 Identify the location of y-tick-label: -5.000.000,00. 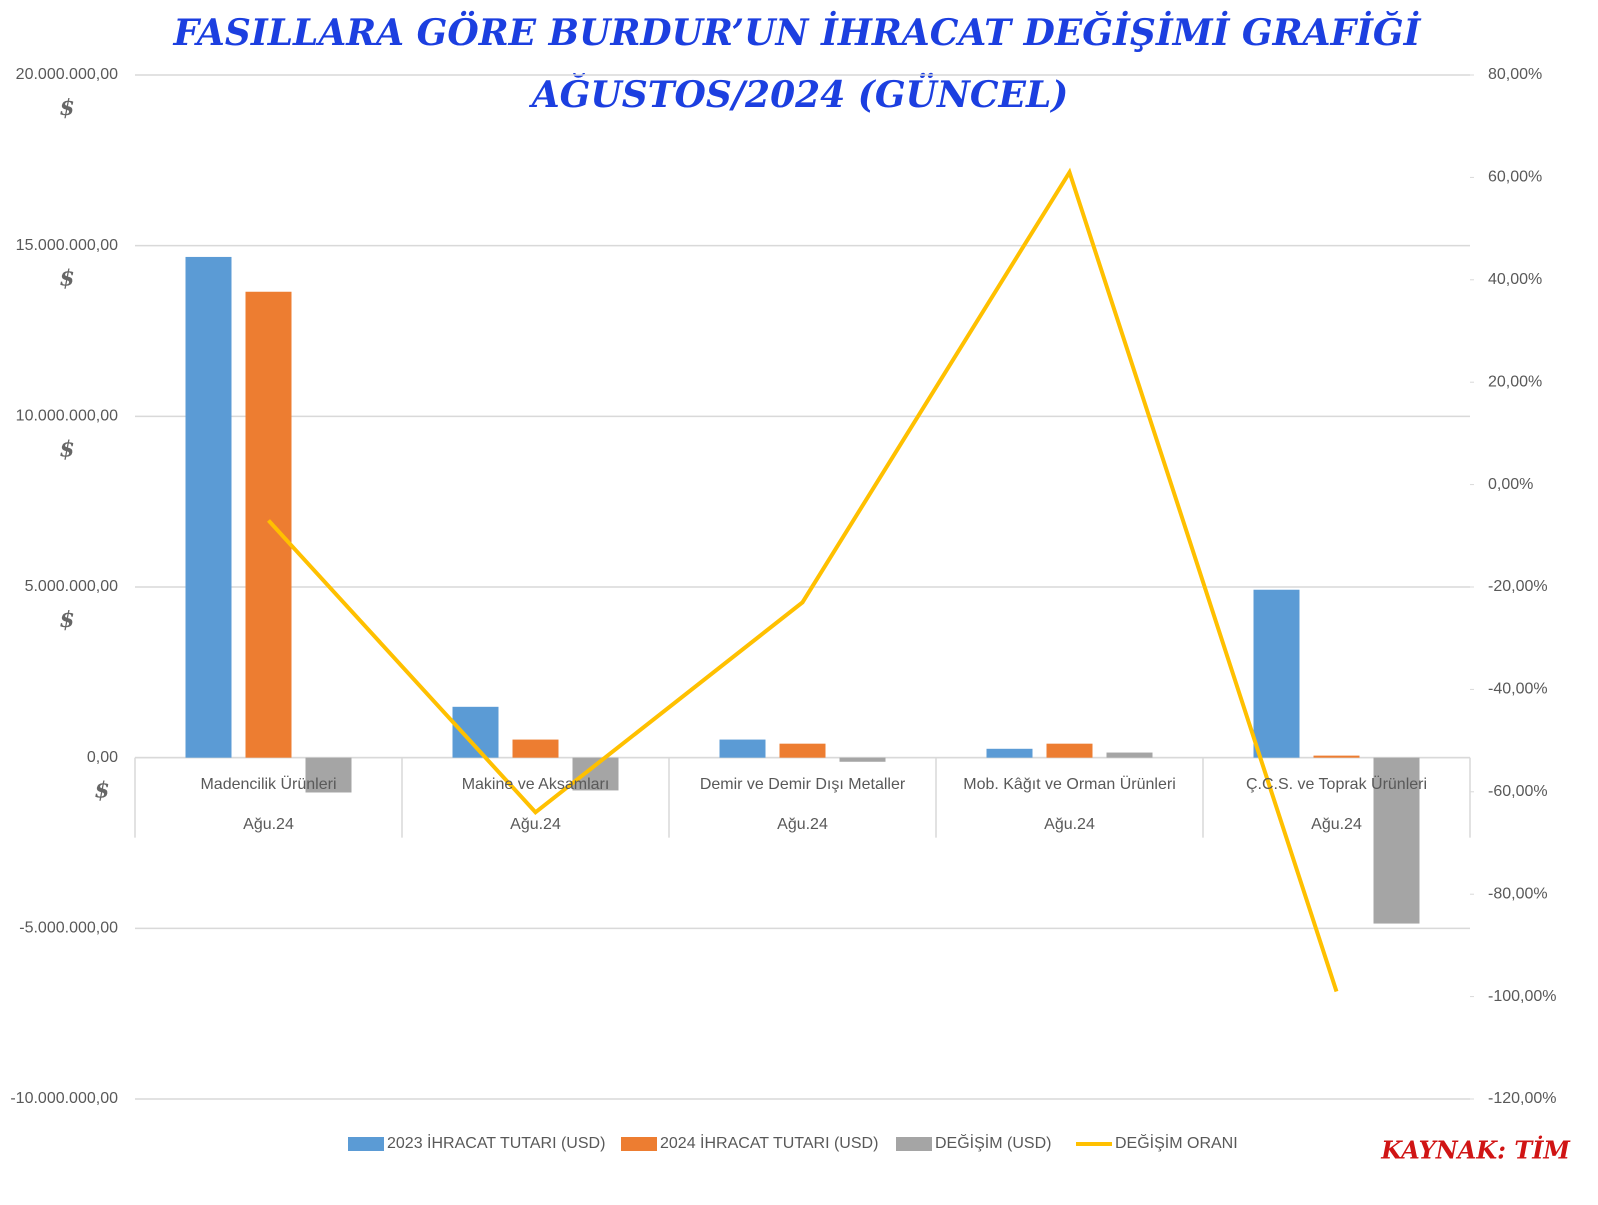
(68, 928).